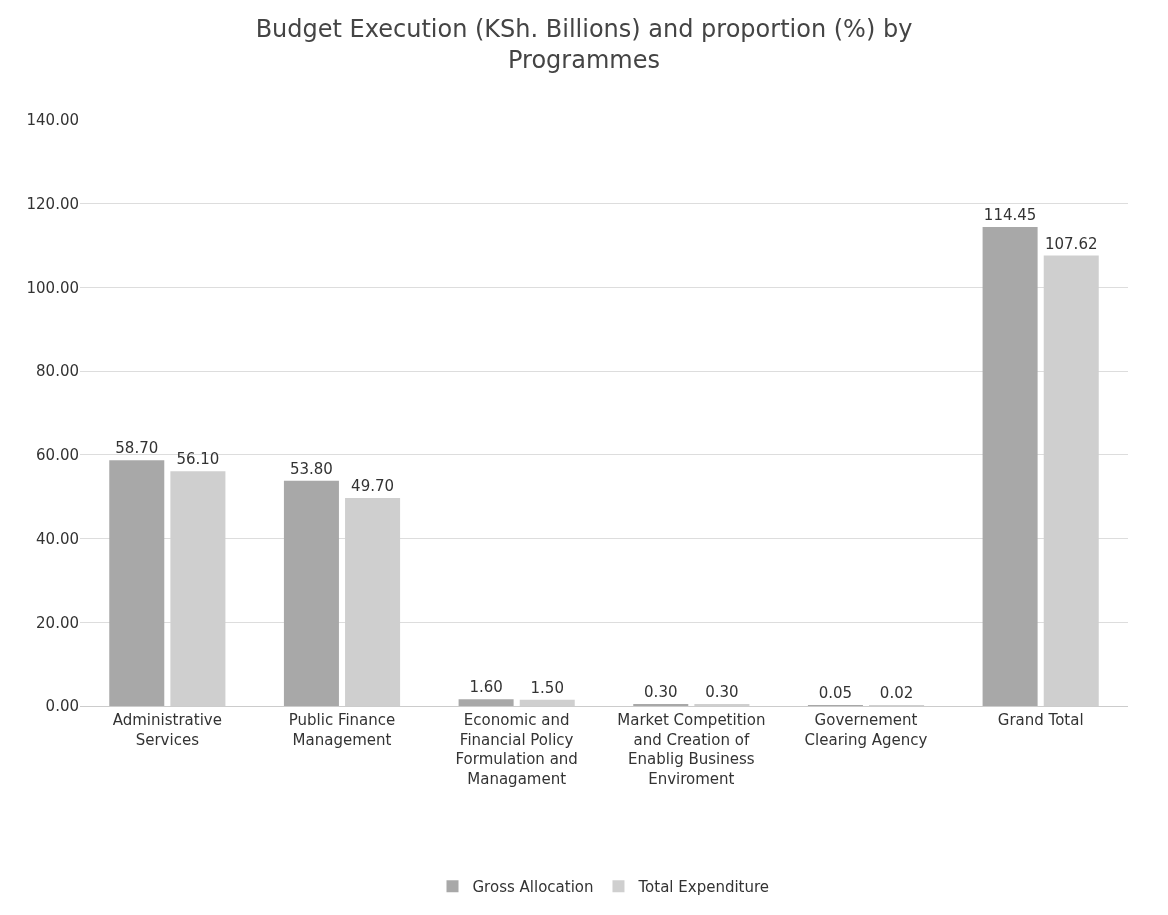 Image resolution: width=1168 pixels, height=915 pixels. What do you see at coordinates (52, 120) in the screenshot?
I see `y-tick-label: 140.00` at bounding box center [52, 120].